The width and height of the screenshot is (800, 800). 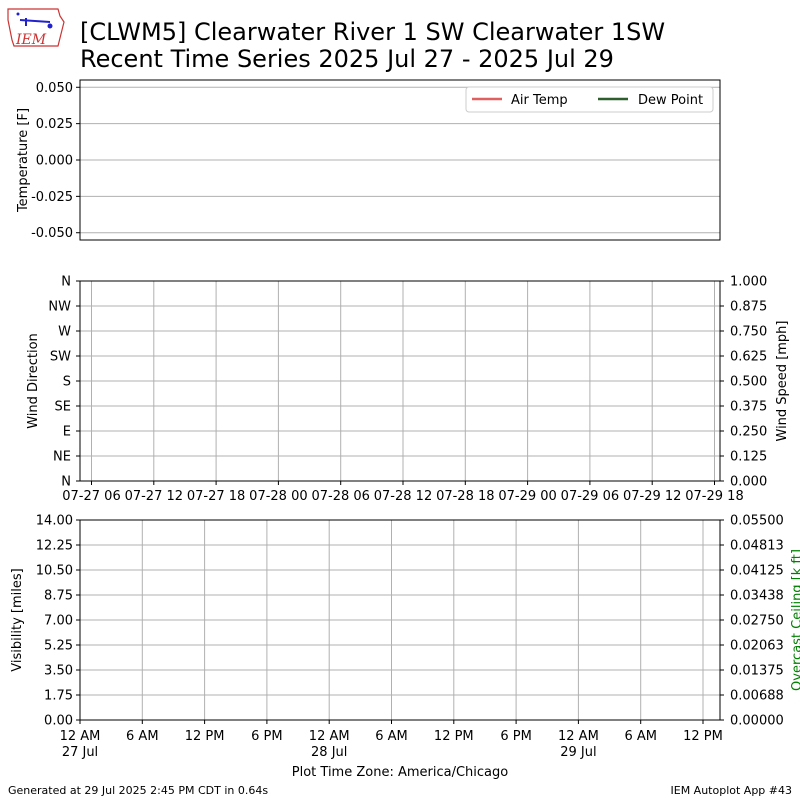 What do you see at coordinates (67, 382) in the screenshot?
I see `wind-direction-tick-label: S` at bounding box center [67, 382].